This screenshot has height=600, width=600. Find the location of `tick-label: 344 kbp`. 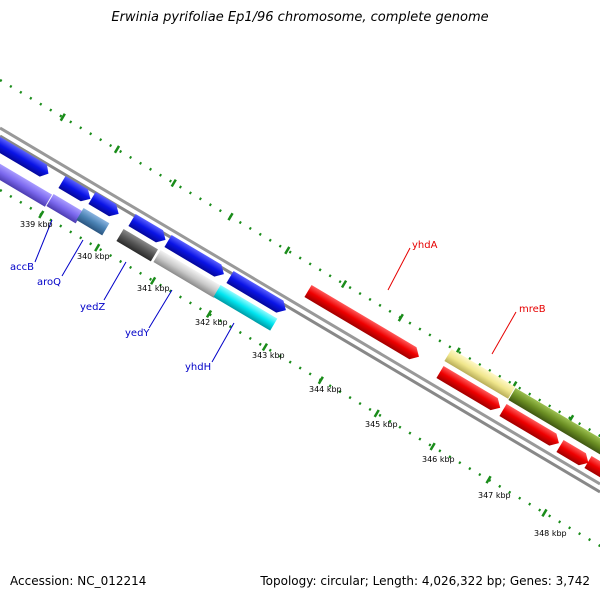

tick-label: 344 kbp is located at coordinates (325, 389).